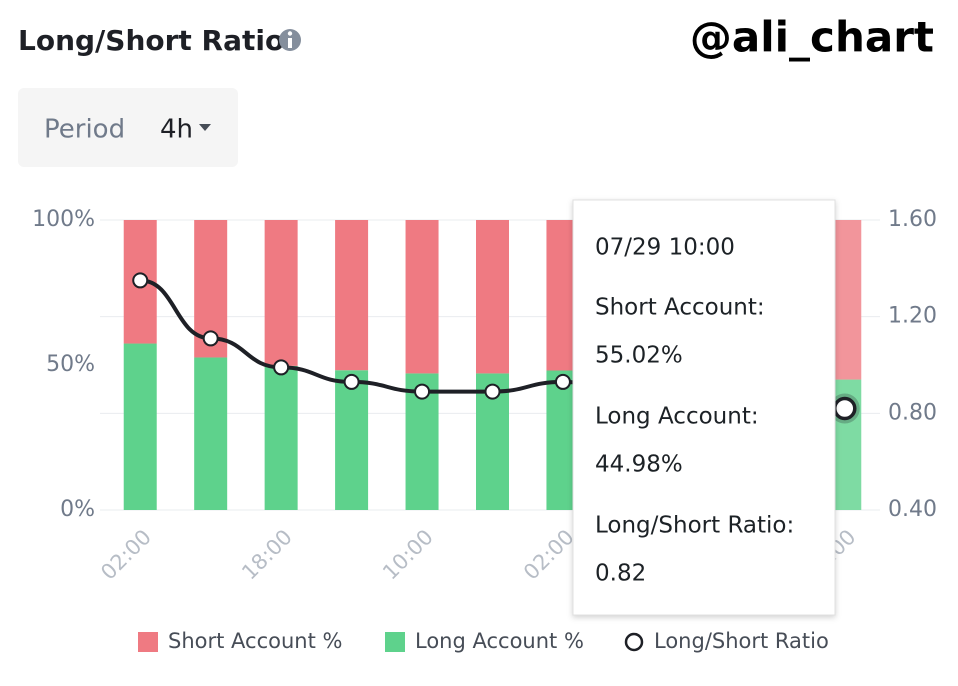 The height and width of the screenshot is (686, 958). What do you see at coordinates (267, 555) in the screenshot?
I see `x-tick-label: 18:00` at bounding box center [267, 555].